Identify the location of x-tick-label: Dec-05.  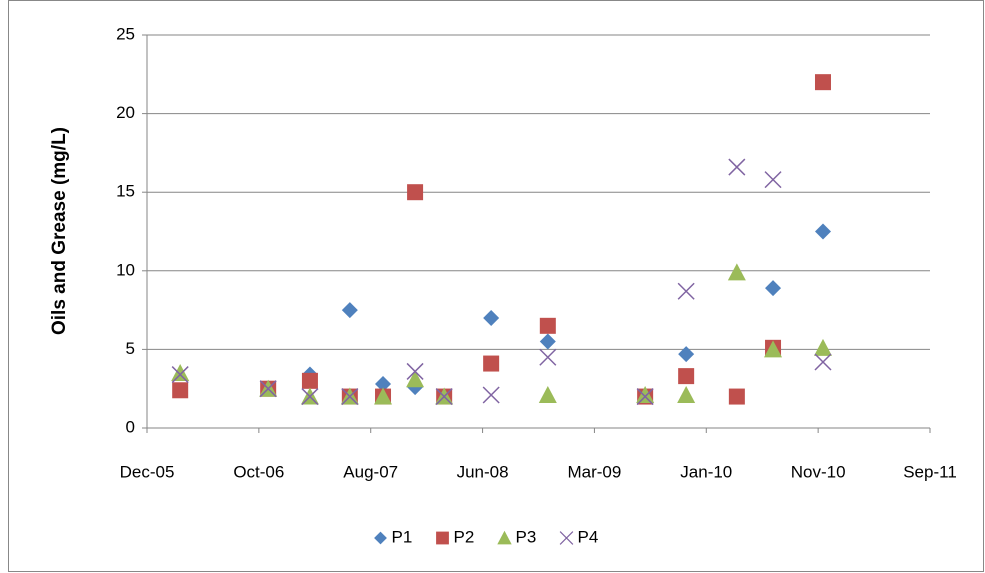
(147, 471).